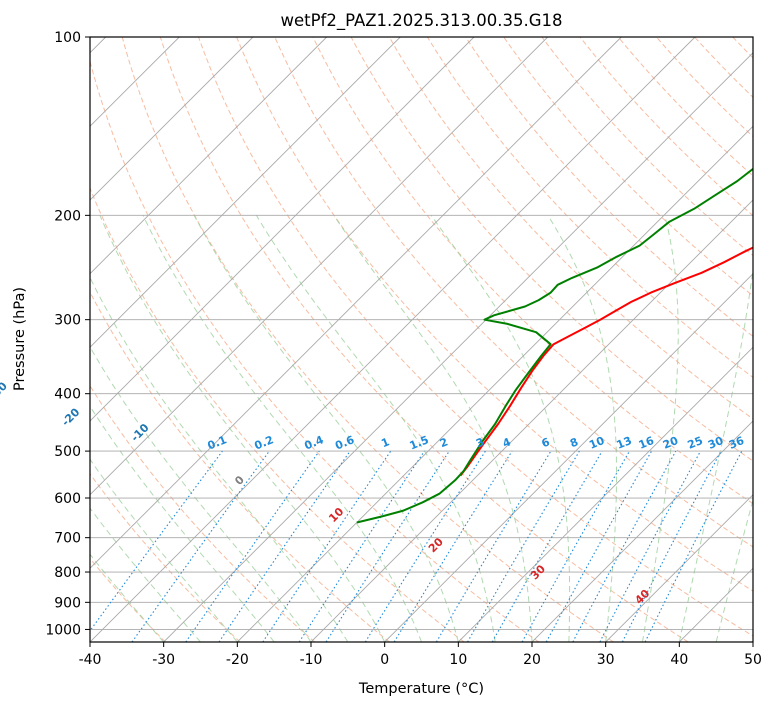 The width and height of the screenshot is (775, 708). I want to click on x-tick-label: -40, so click(90, 660).